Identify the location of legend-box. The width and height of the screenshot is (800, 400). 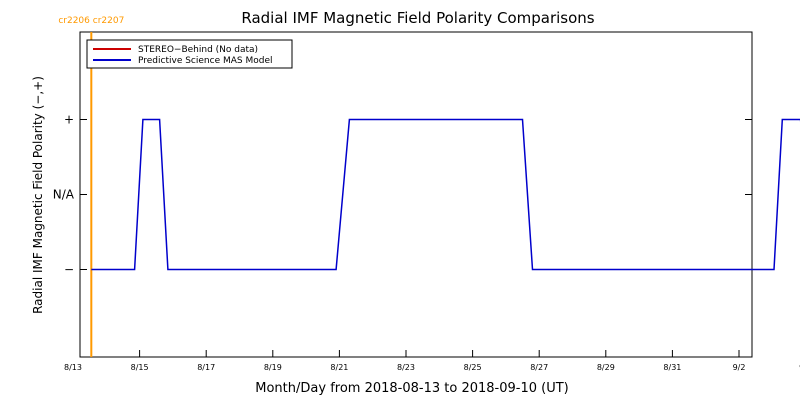
(189, 54).